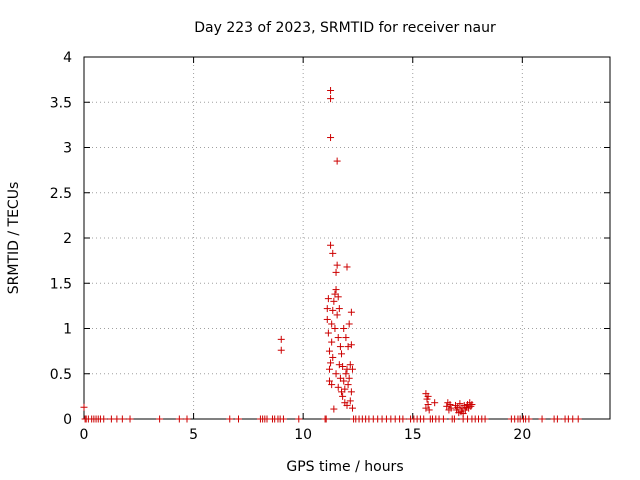  What do you see at coordinates (61, 103) in the screenshot?
I see `y-tick-label: 3.5` at bounding box center [61, 103].